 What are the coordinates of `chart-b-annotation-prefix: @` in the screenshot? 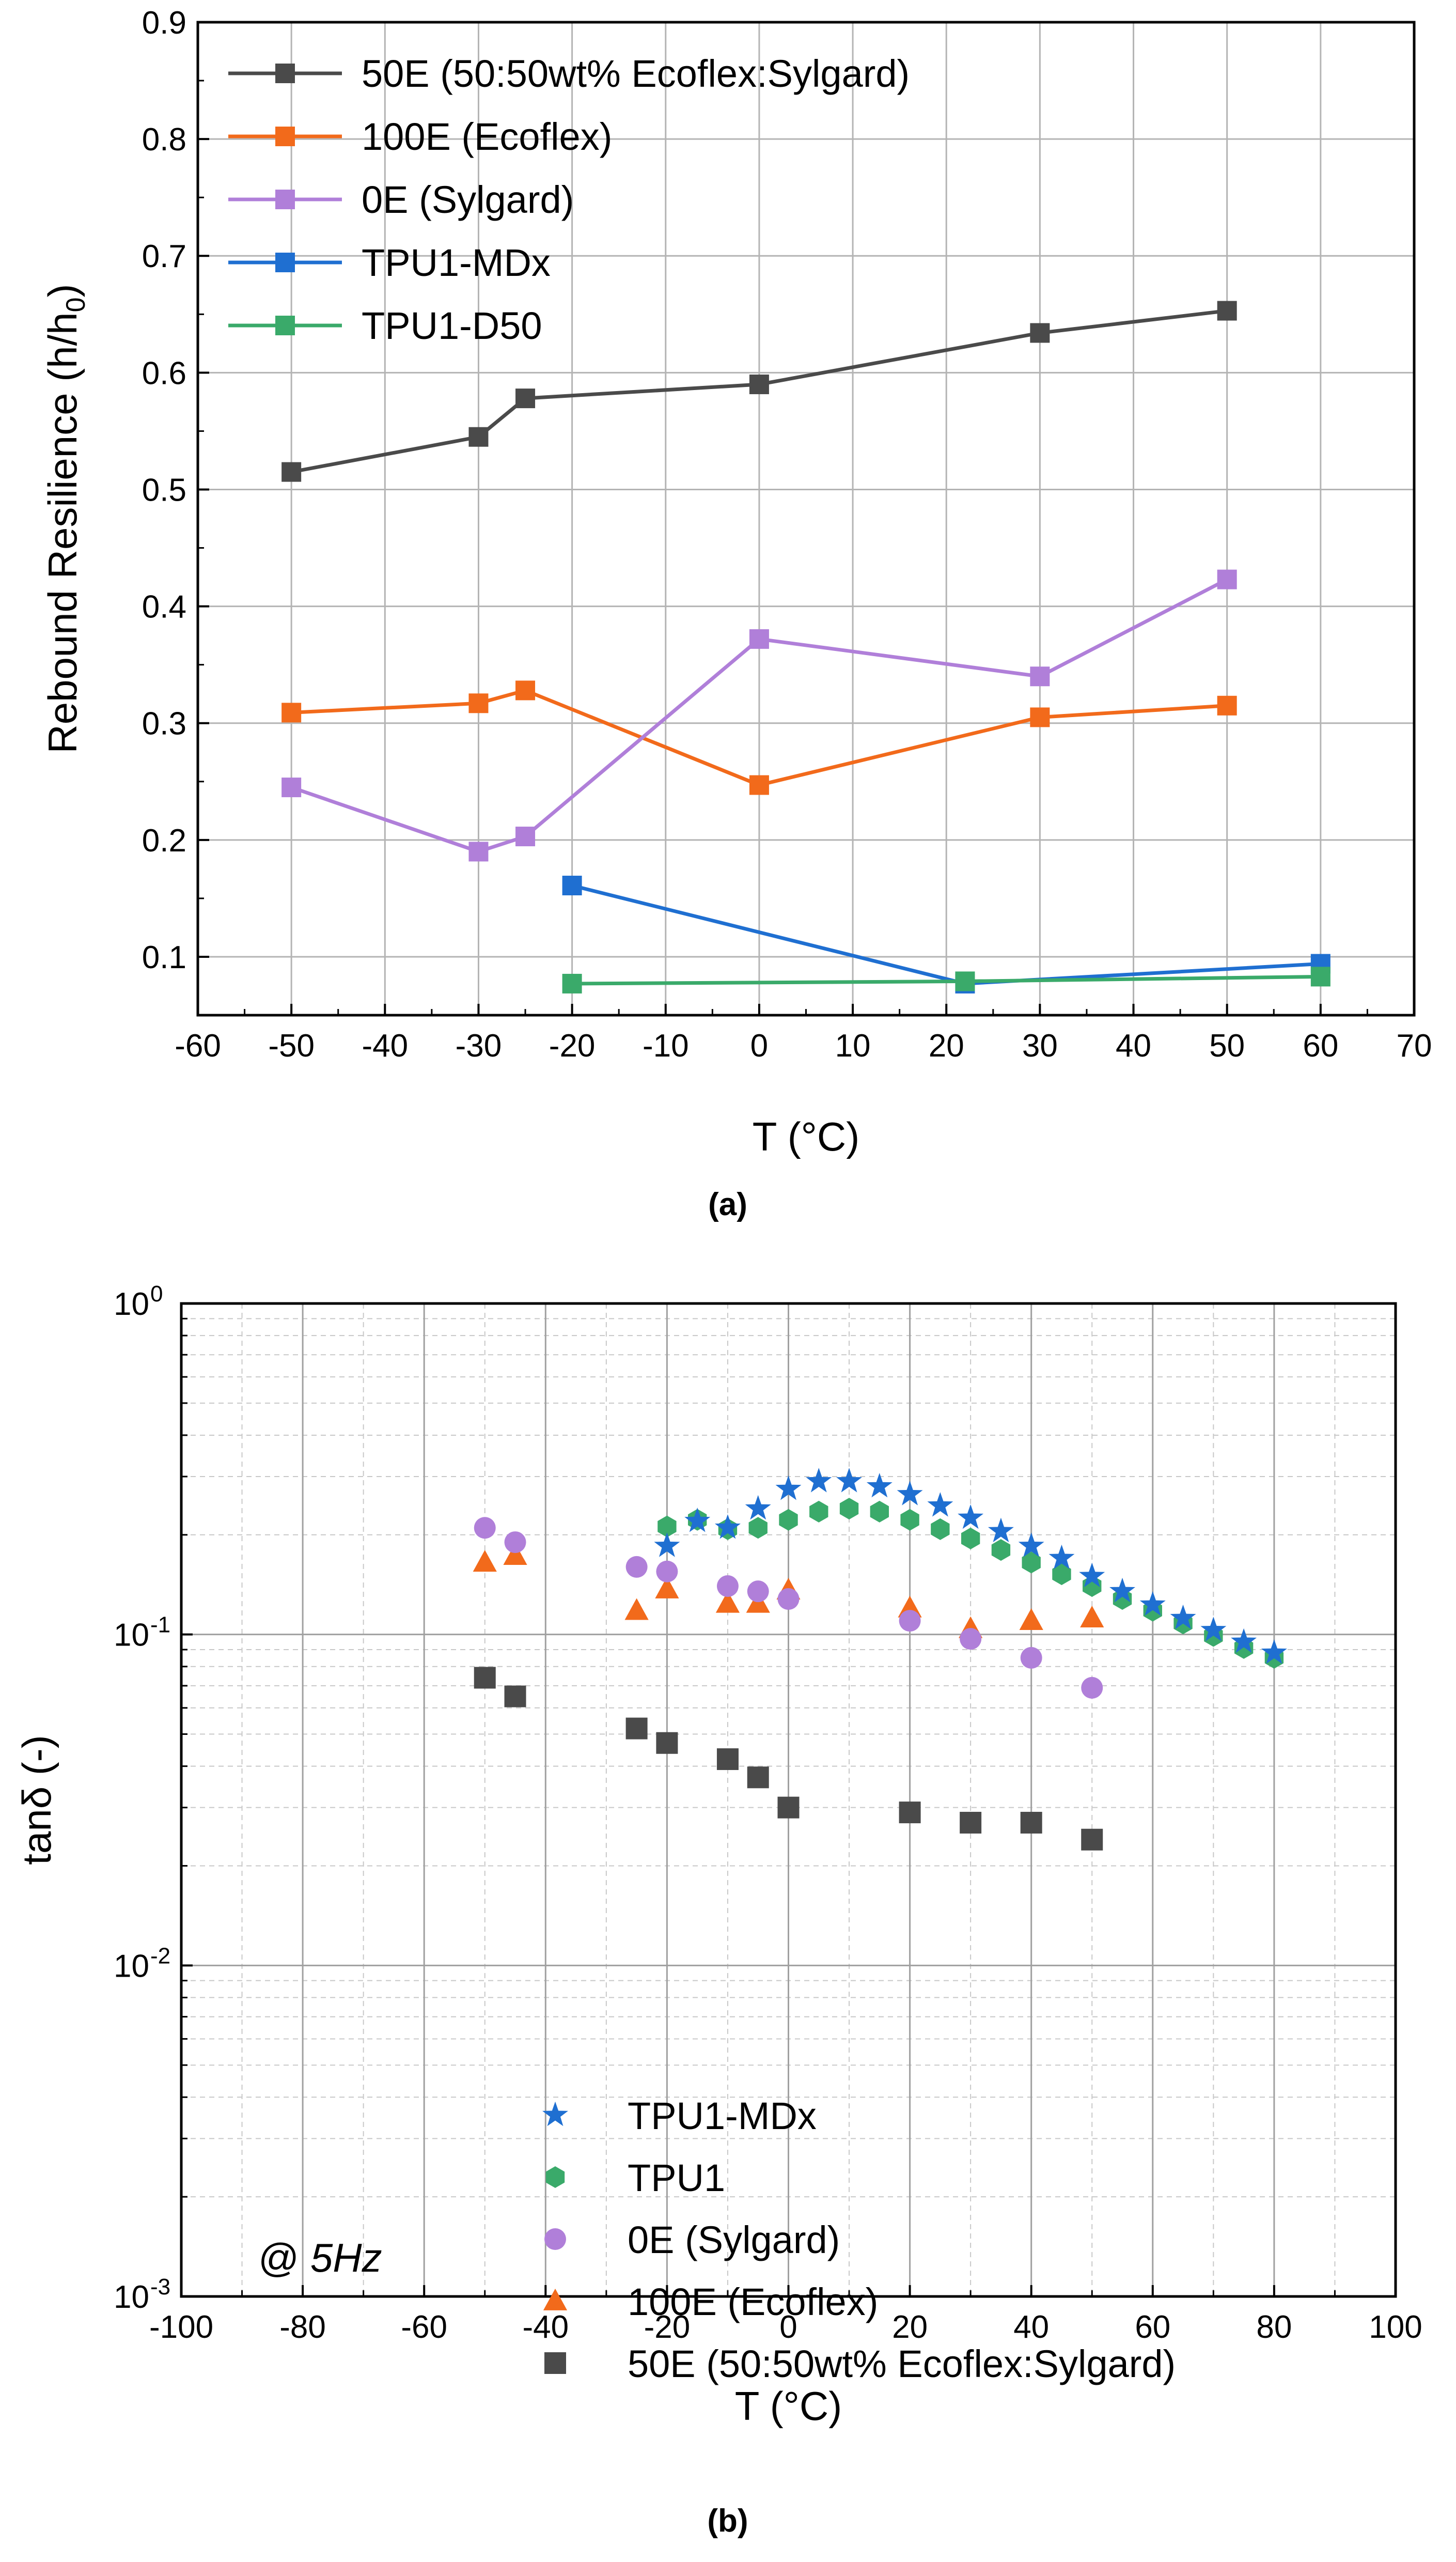 It's located at (284, 2257).